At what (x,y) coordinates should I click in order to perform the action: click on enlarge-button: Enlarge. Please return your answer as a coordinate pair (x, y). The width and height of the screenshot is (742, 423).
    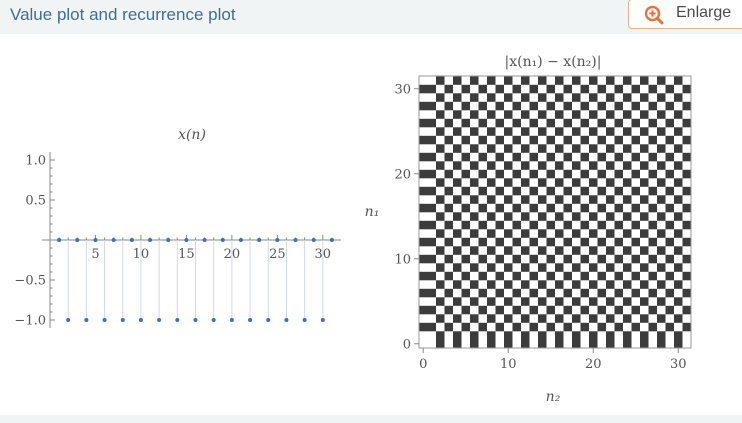
    Looking at the image, I should click on (685, 14).